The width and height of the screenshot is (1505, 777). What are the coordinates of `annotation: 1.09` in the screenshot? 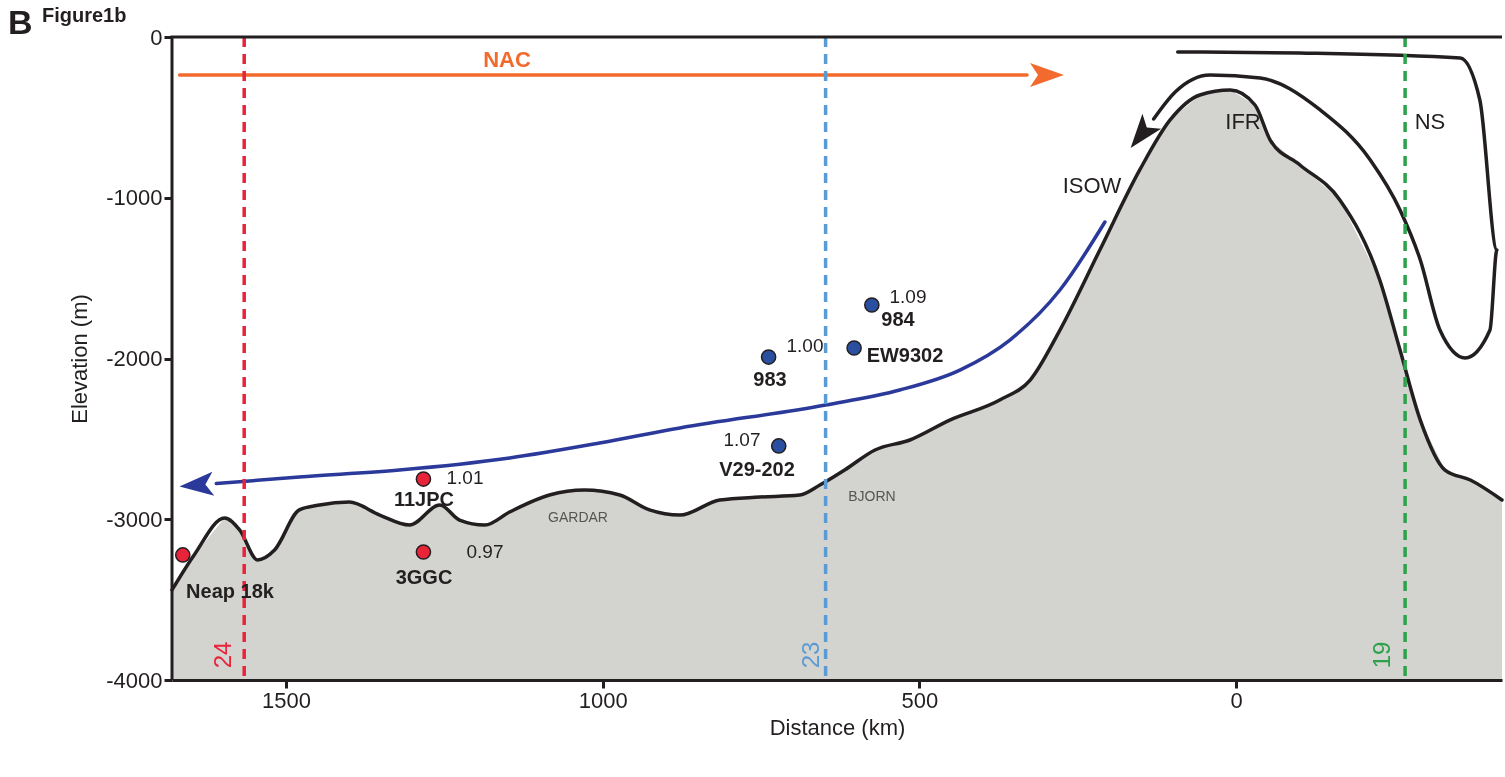 It's located at (908, 296).